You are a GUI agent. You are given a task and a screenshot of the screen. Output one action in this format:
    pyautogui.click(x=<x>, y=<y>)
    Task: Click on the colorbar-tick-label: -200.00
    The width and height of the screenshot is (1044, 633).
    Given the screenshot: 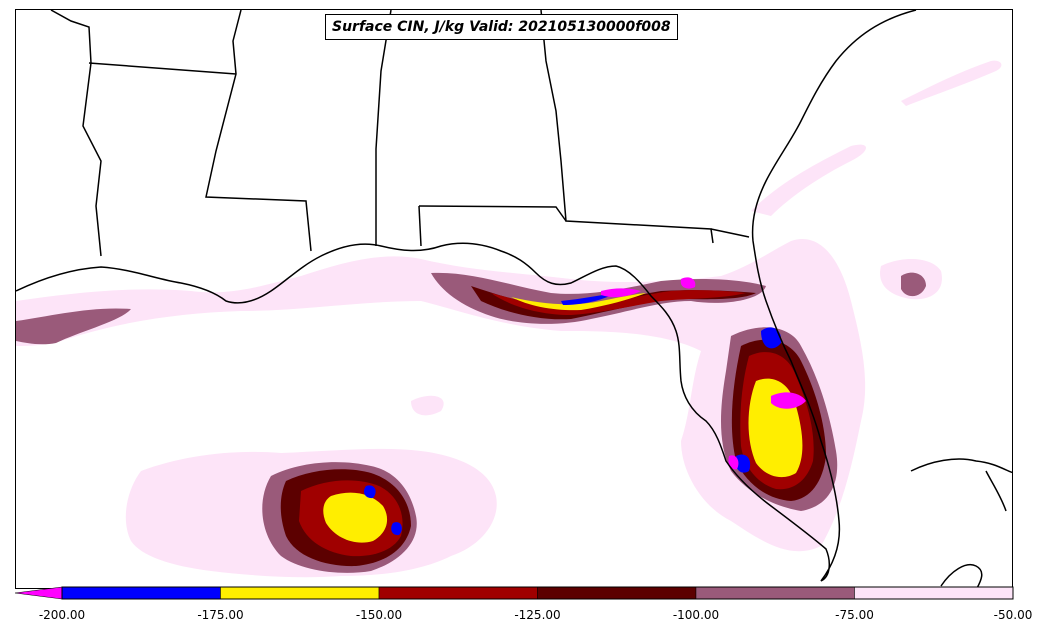 What is the action you would take?
    pyautogui.click(x=62, y=615)
    